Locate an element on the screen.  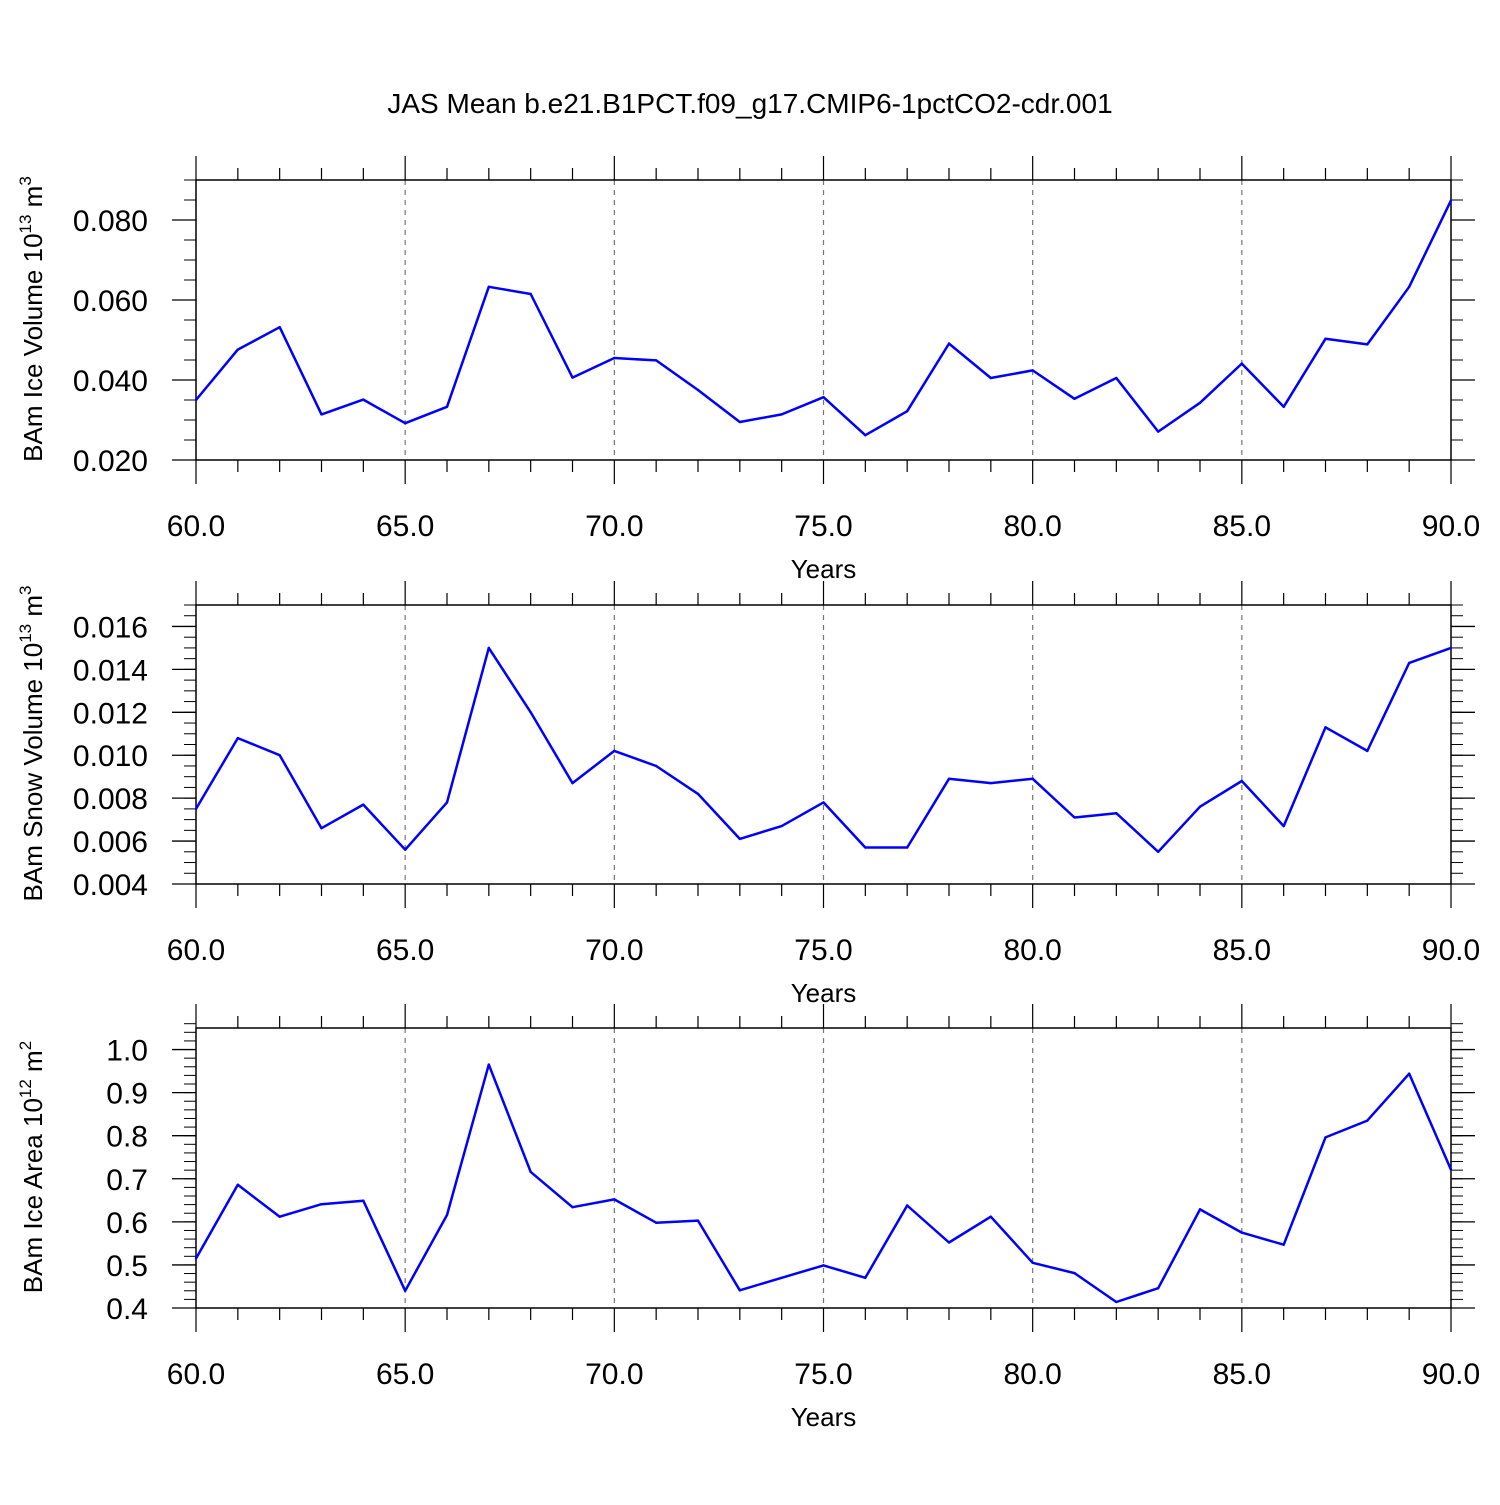
y-tick-label: 0.014 is located at coordinates (110, 670).